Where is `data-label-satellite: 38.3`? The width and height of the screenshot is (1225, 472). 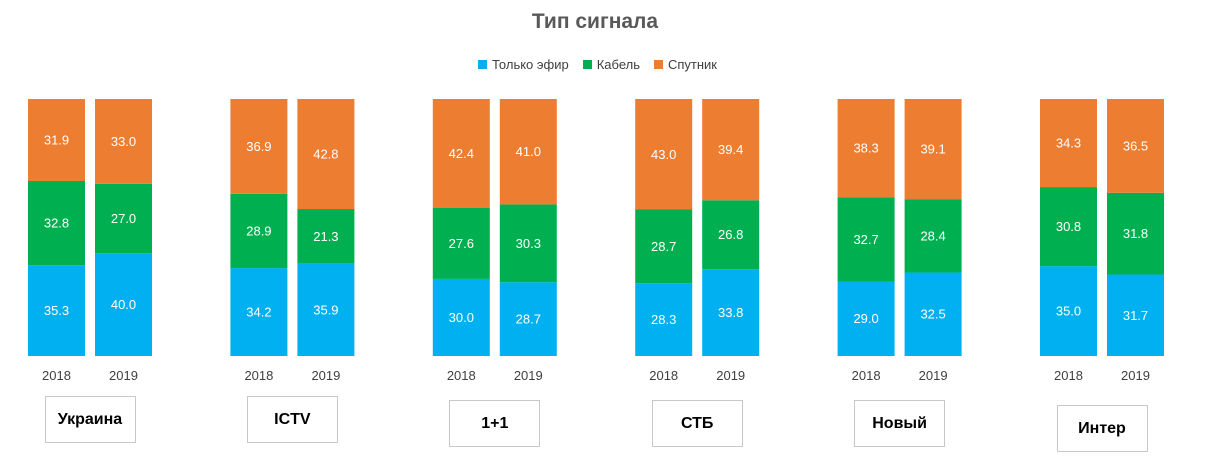 data-label-satellite: 38.3 is located at coordinates (865, 148).